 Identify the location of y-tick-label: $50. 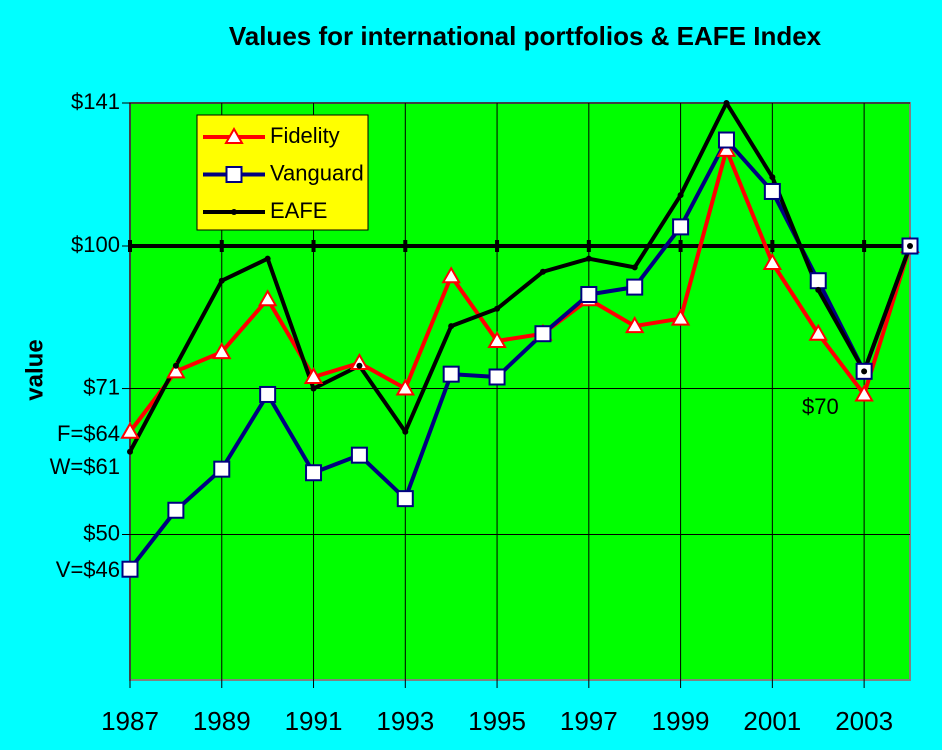
(101, 532).